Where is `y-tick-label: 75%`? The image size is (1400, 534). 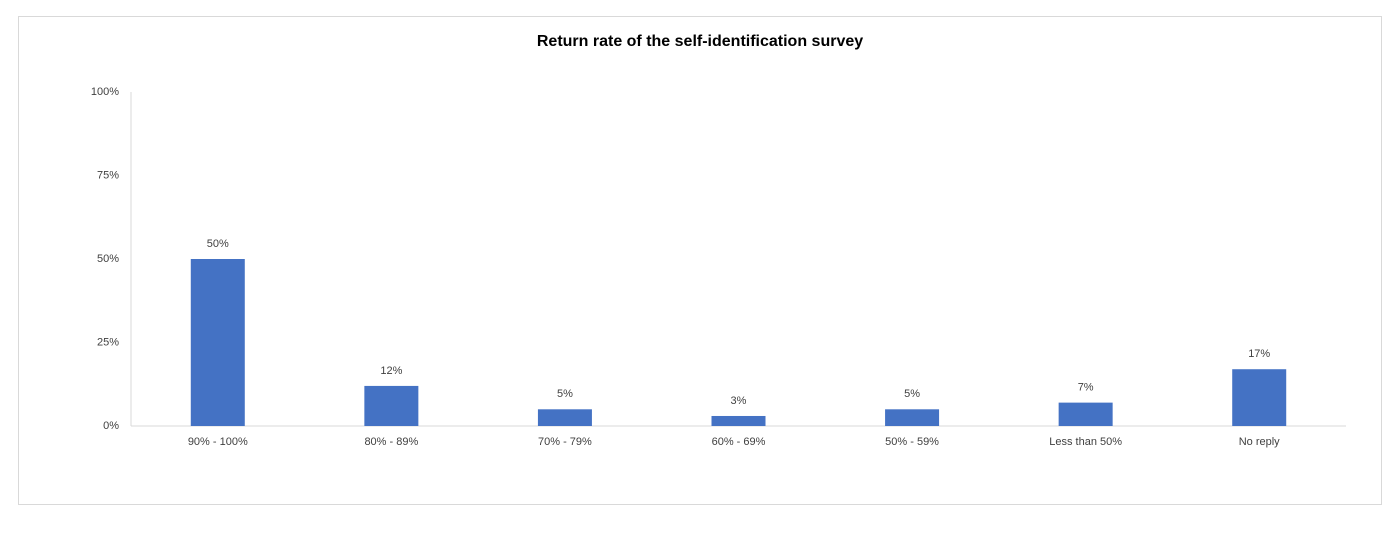
y-tick-label: 75% is located at coordinates (108, 175).